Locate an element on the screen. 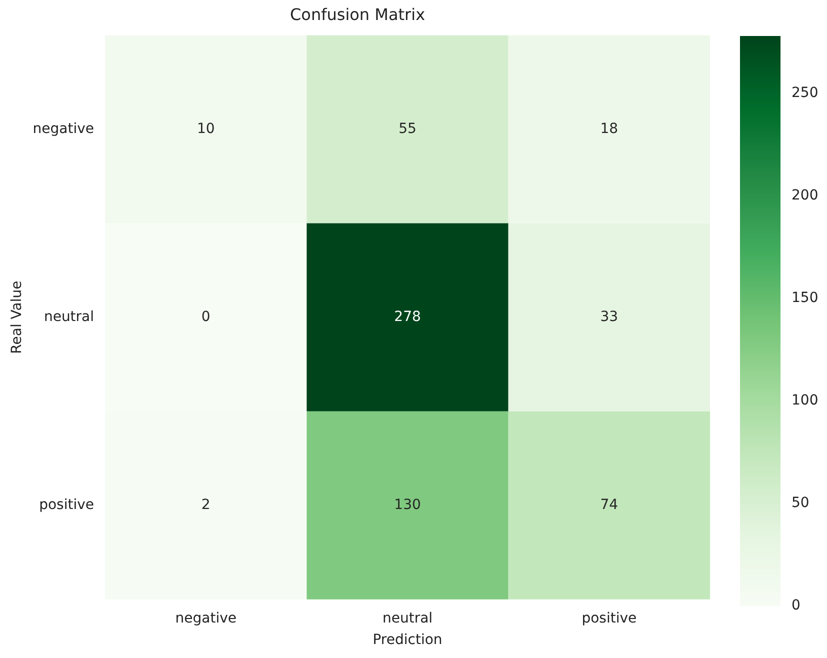 The image size is (827, 658). color-bar-label: 150 is located at coordinates (805, 298).